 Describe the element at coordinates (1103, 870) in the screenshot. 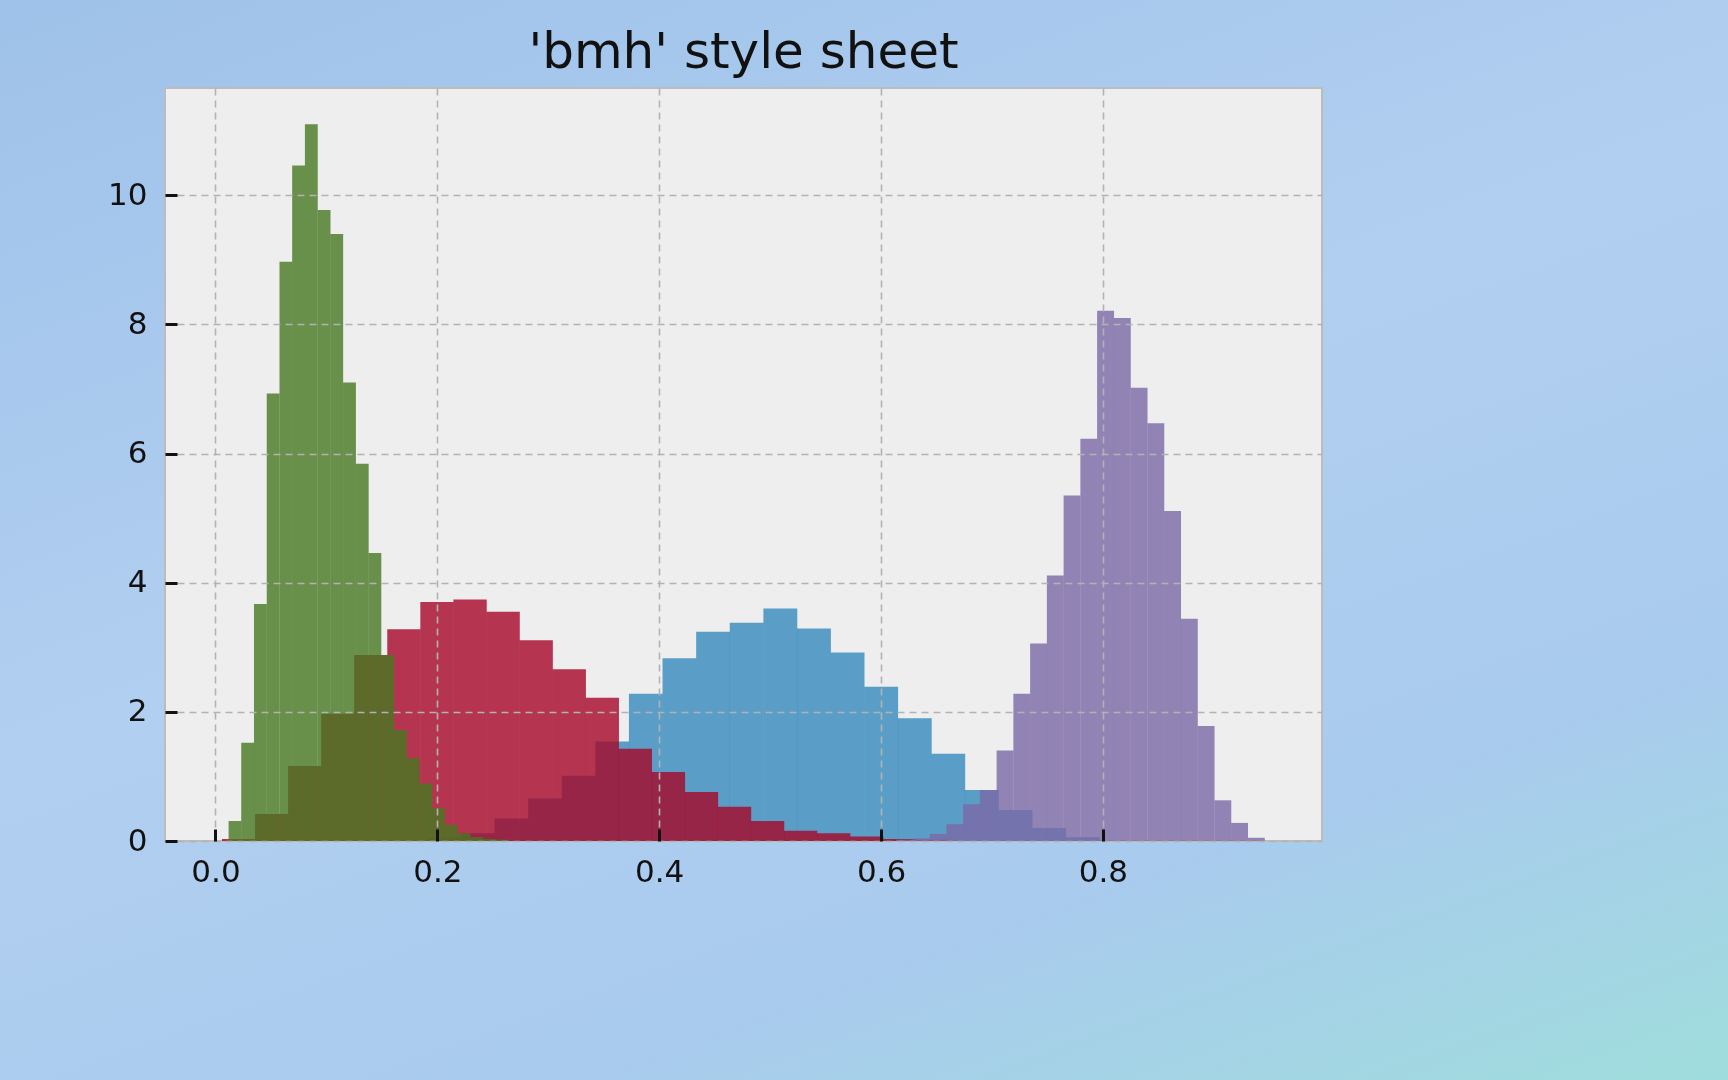

I see `x-tick-label: 0.8` at that location.